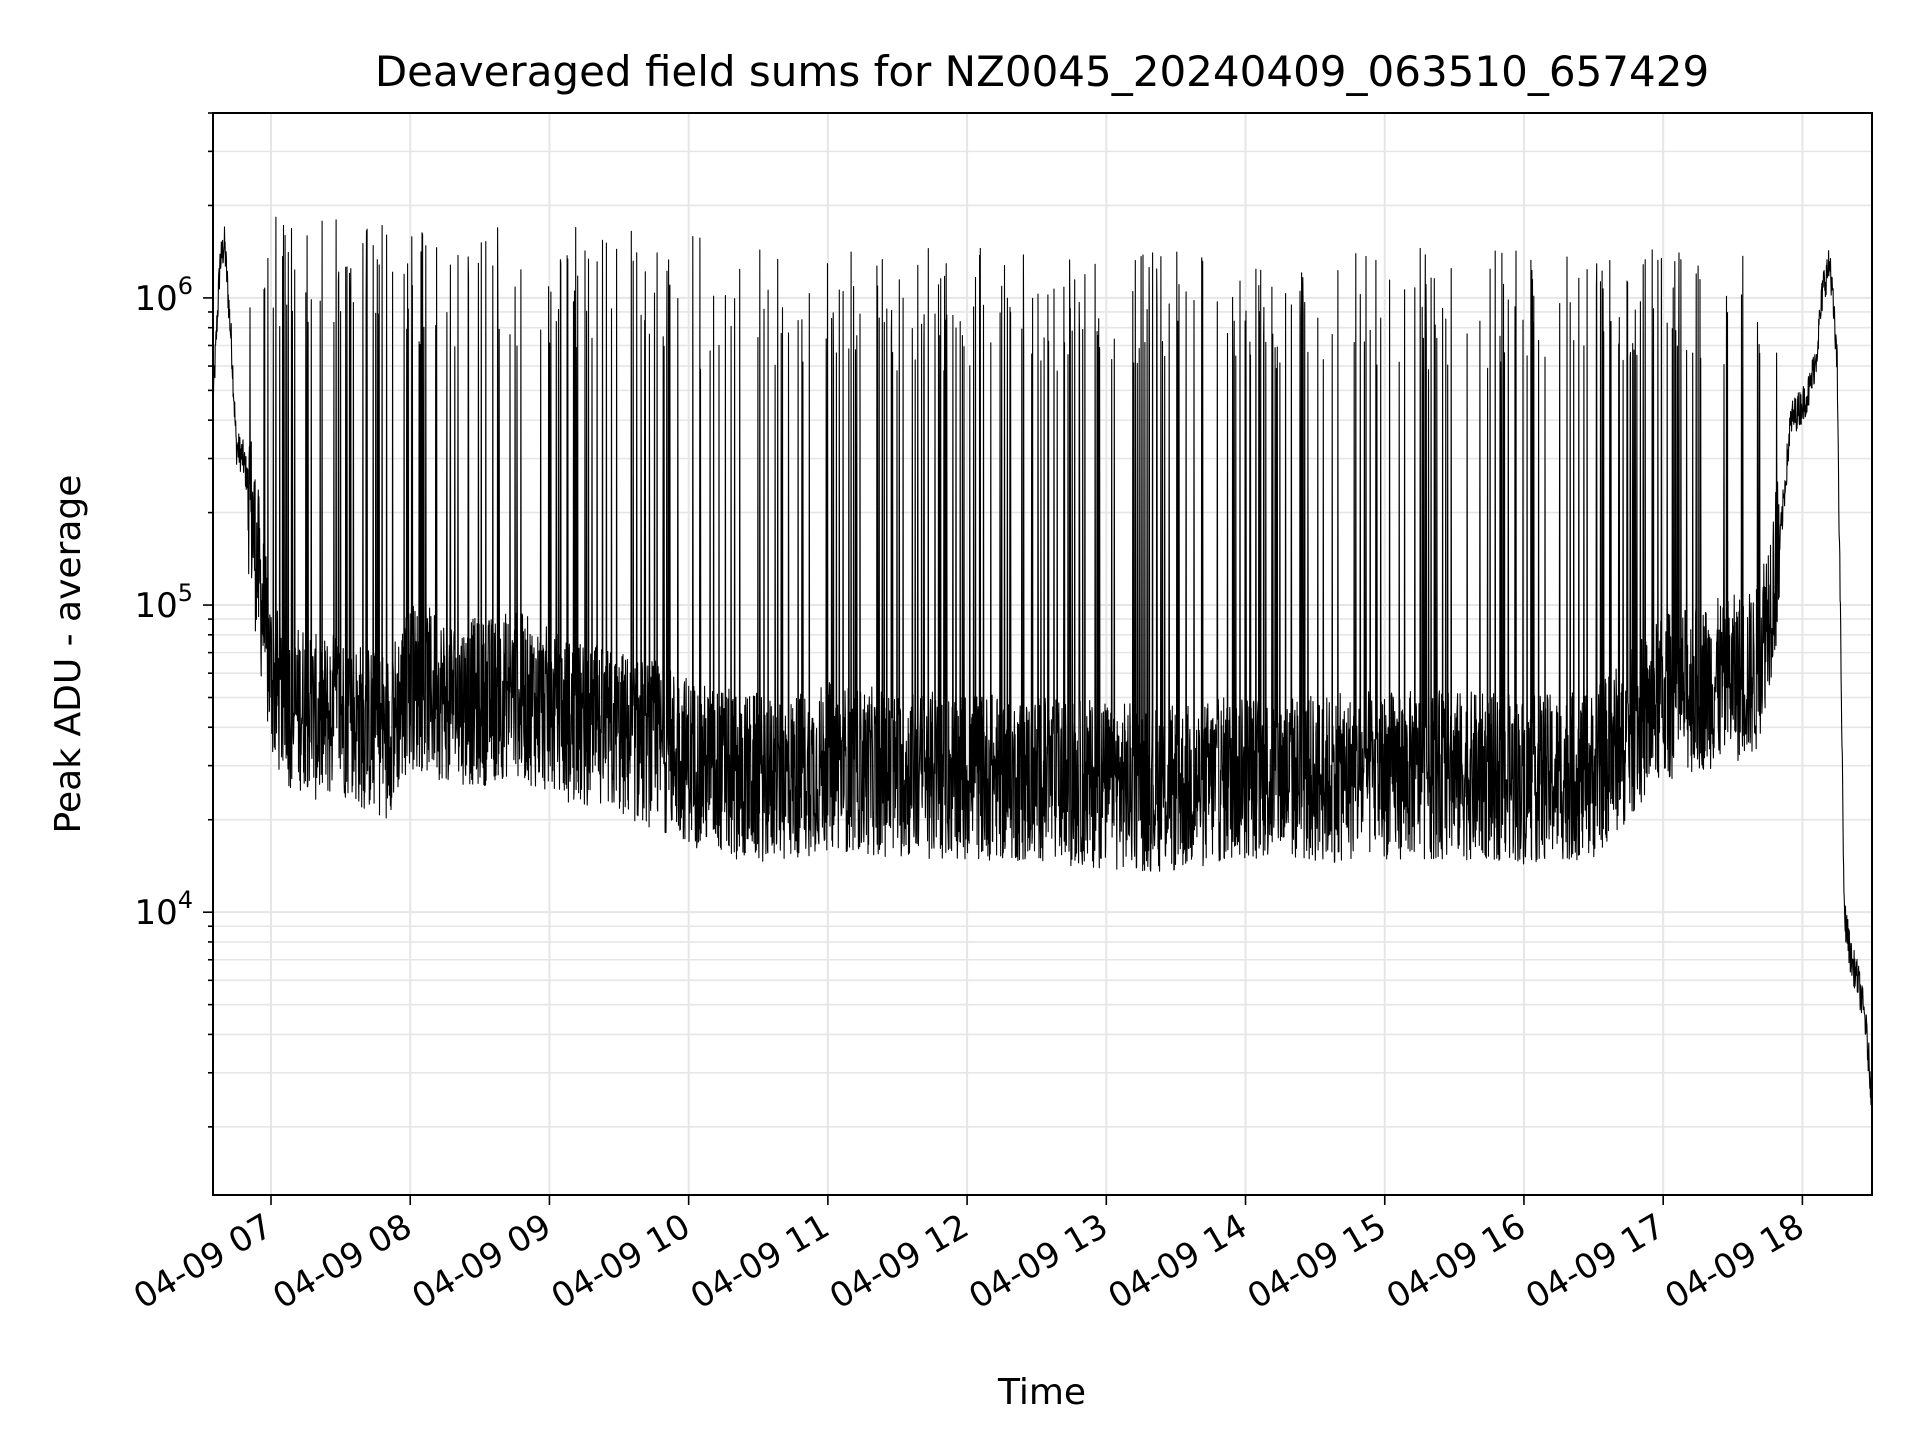 The height and width of the screenshot is (1440, 1920). I want to click on y-tick-label: 10⁶, so click(163, 295).